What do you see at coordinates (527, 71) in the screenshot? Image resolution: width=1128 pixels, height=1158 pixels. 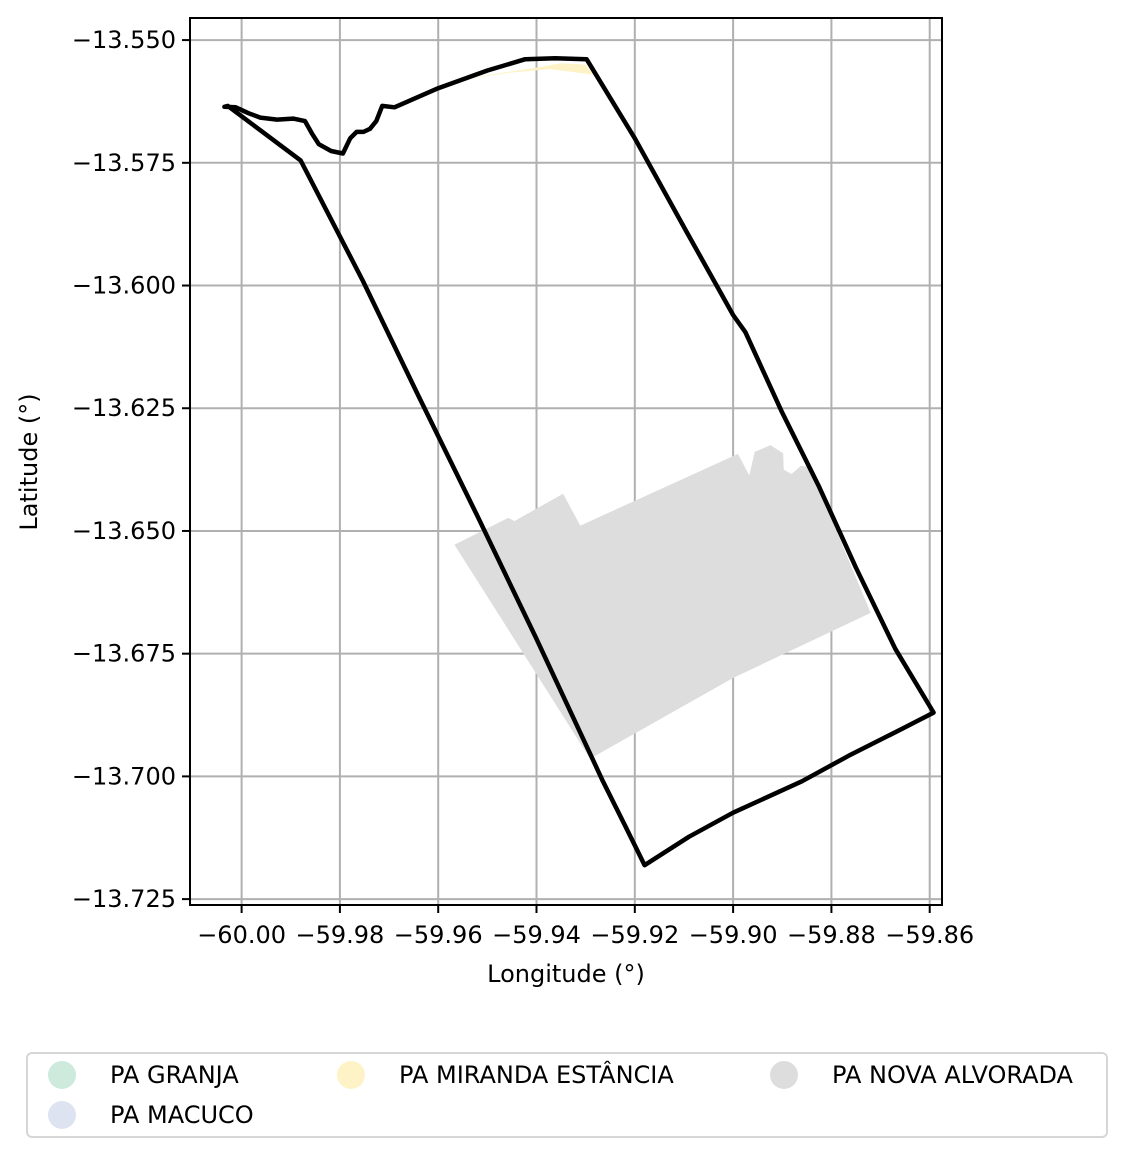 I see `area-pa-miranda-estancia` at bounding box center [527, 71].